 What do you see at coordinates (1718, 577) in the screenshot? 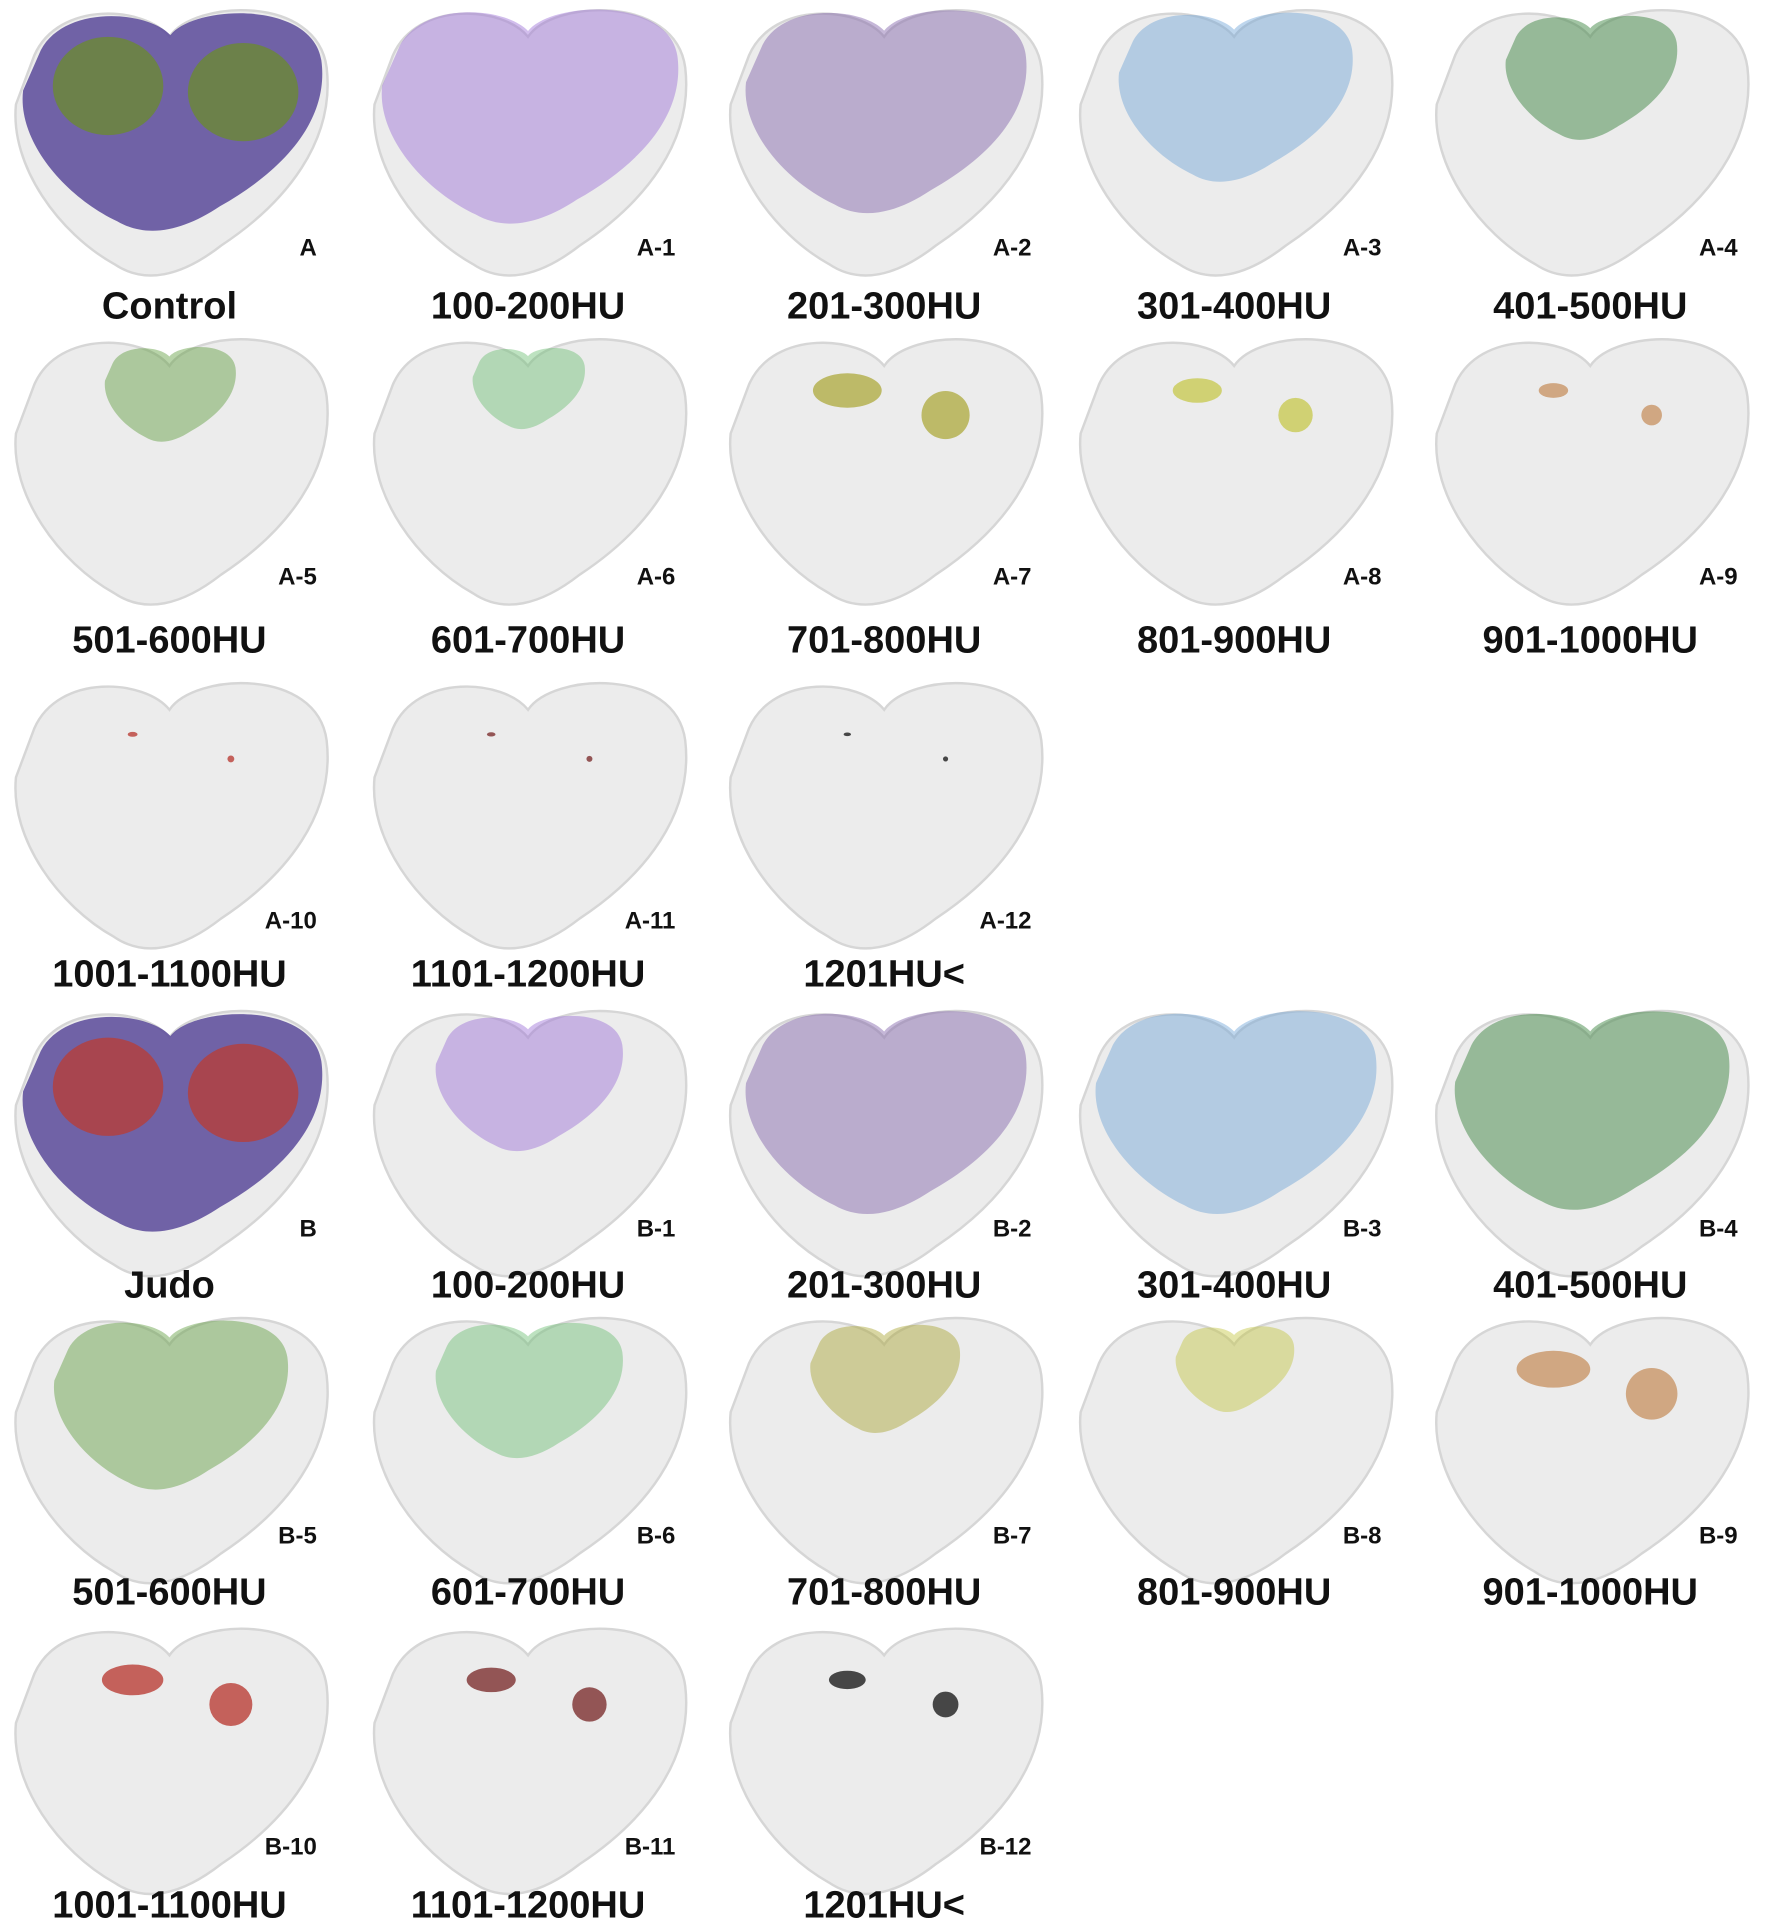
I see `panel-tag: A-9` at bounding box center [1718, 577].